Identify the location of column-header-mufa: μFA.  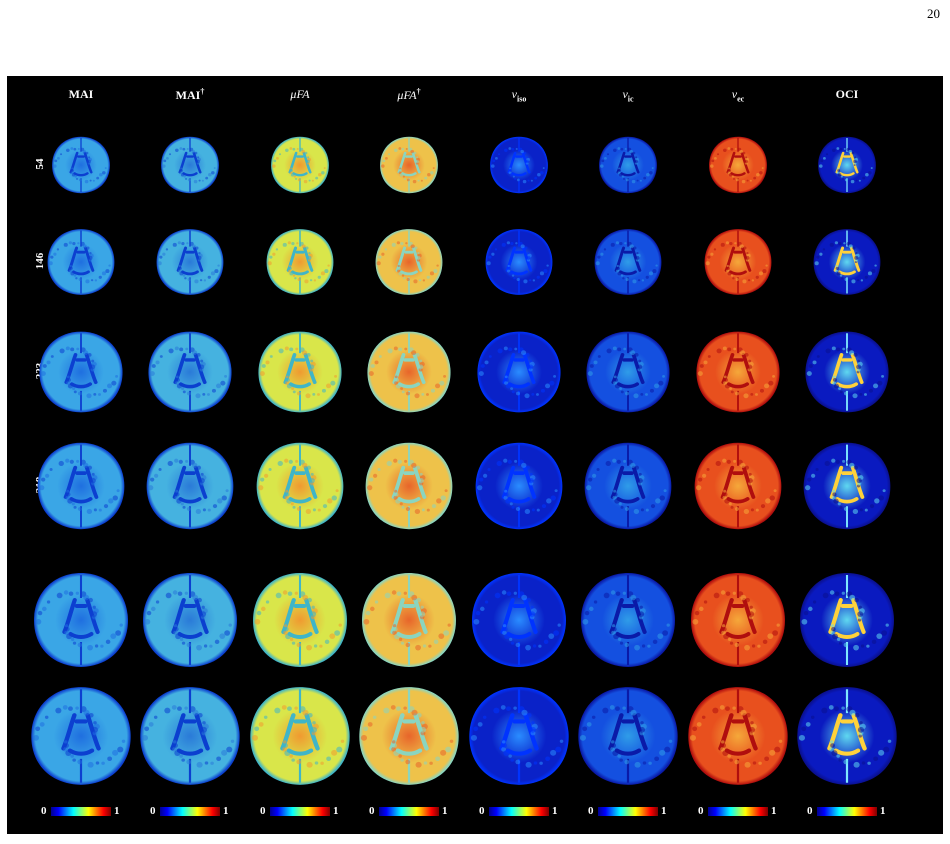
(300, 94).